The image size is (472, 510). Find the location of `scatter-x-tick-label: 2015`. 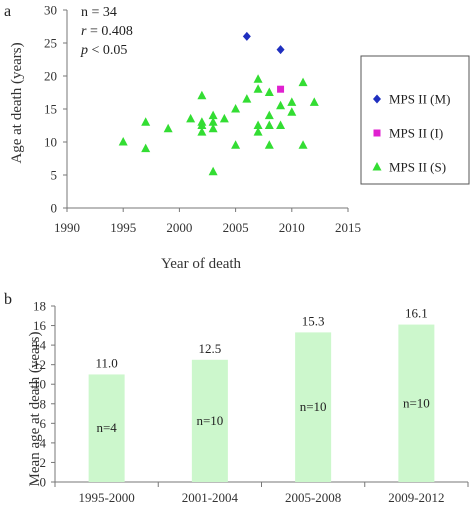

scatter-x-tick-label: 2015 is located at coordinates (348, 227).